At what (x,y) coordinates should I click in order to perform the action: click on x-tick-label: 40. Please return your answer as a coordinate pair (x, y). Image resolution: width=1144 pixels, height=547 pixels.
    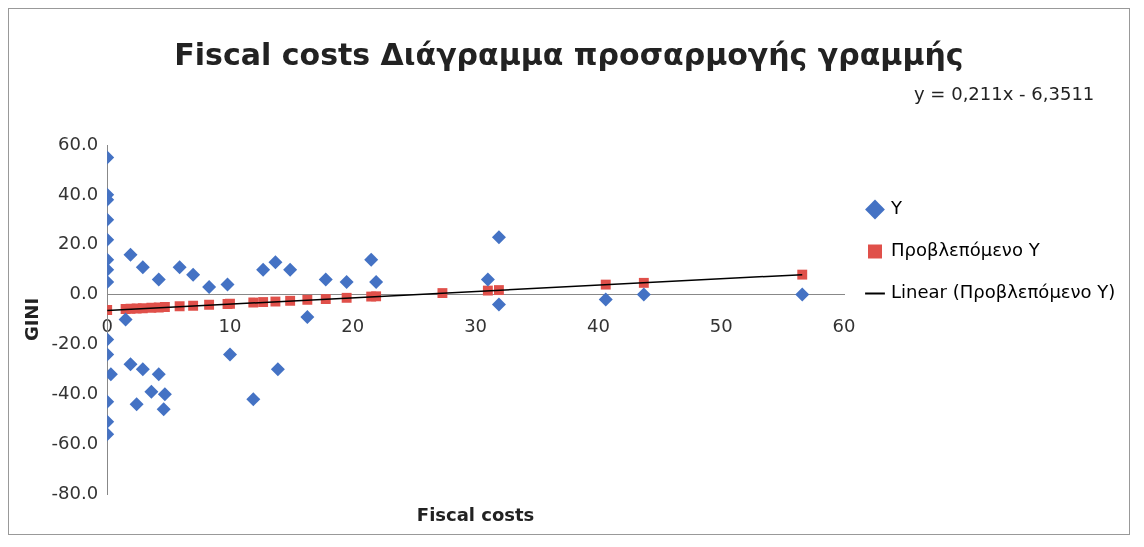
    Looking at the image, I should click on (598, 326).